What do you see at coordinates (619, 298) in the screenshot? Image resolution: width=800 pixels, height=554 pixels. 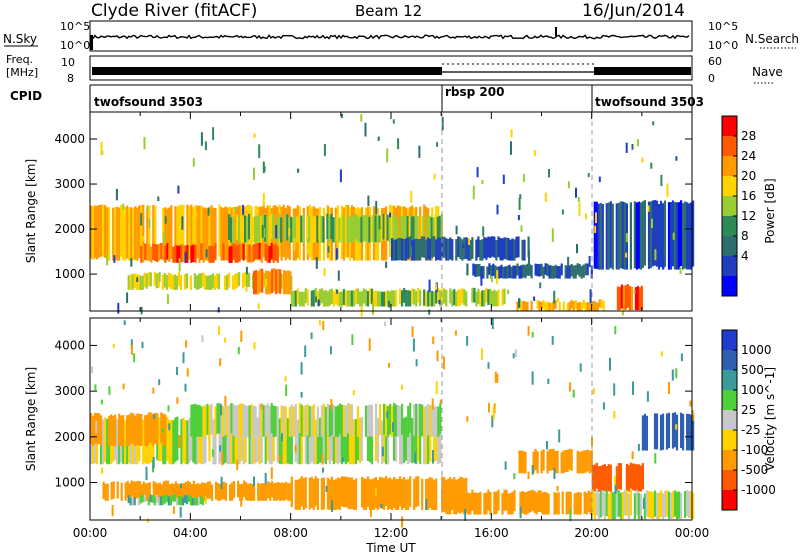 I see `power-band-9-cell` at bounding box center [619, 298].